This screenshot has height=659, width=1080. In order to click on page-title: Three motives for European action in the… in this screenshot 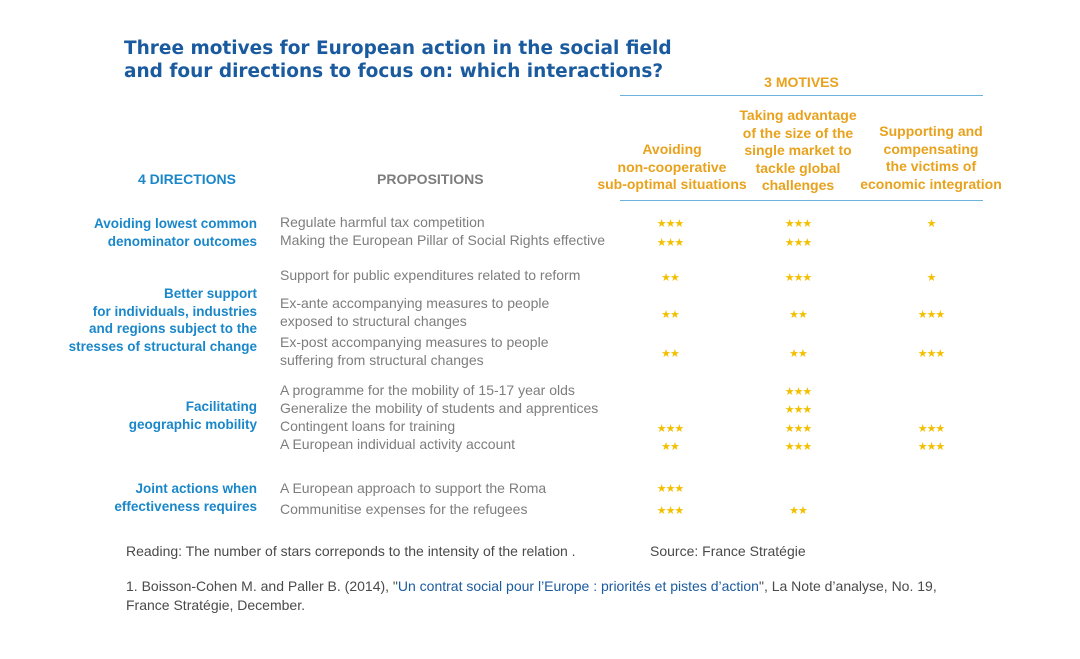, I will do `click(404, 60)`.